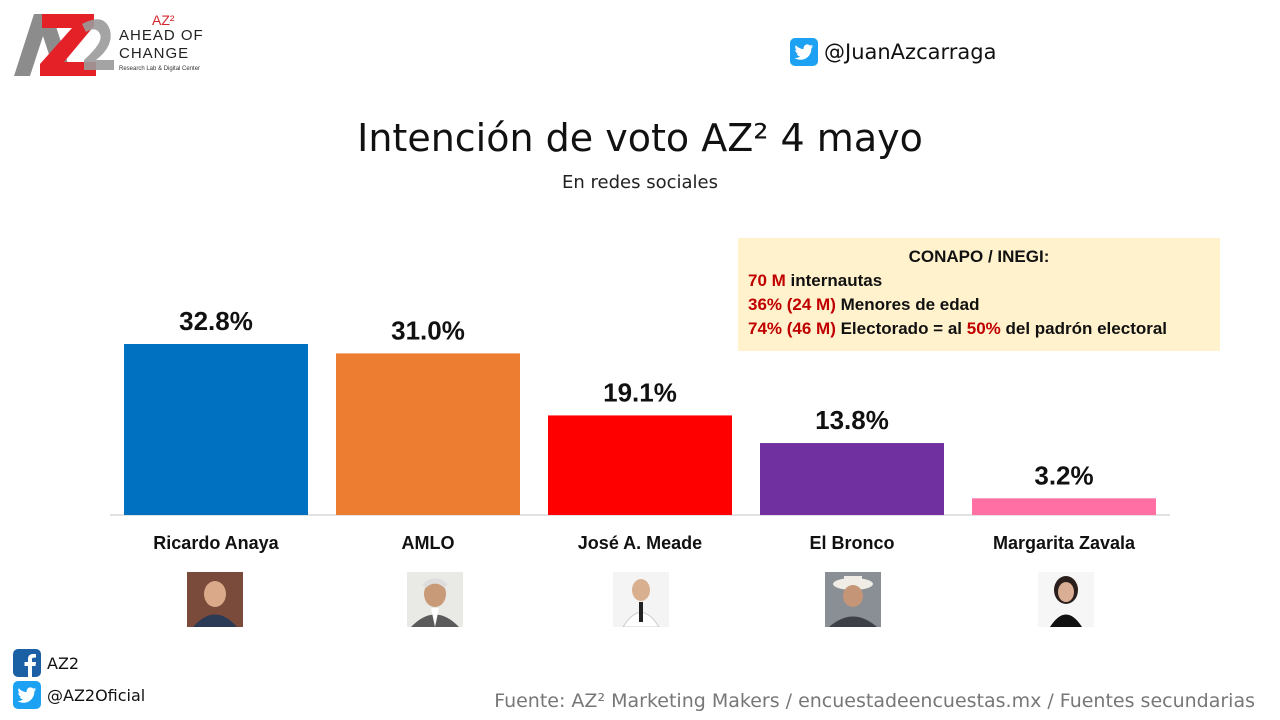 This screenshot has height=720, width=1280. I want to click on candidate-photo-jose-meade, so click(641, 599).